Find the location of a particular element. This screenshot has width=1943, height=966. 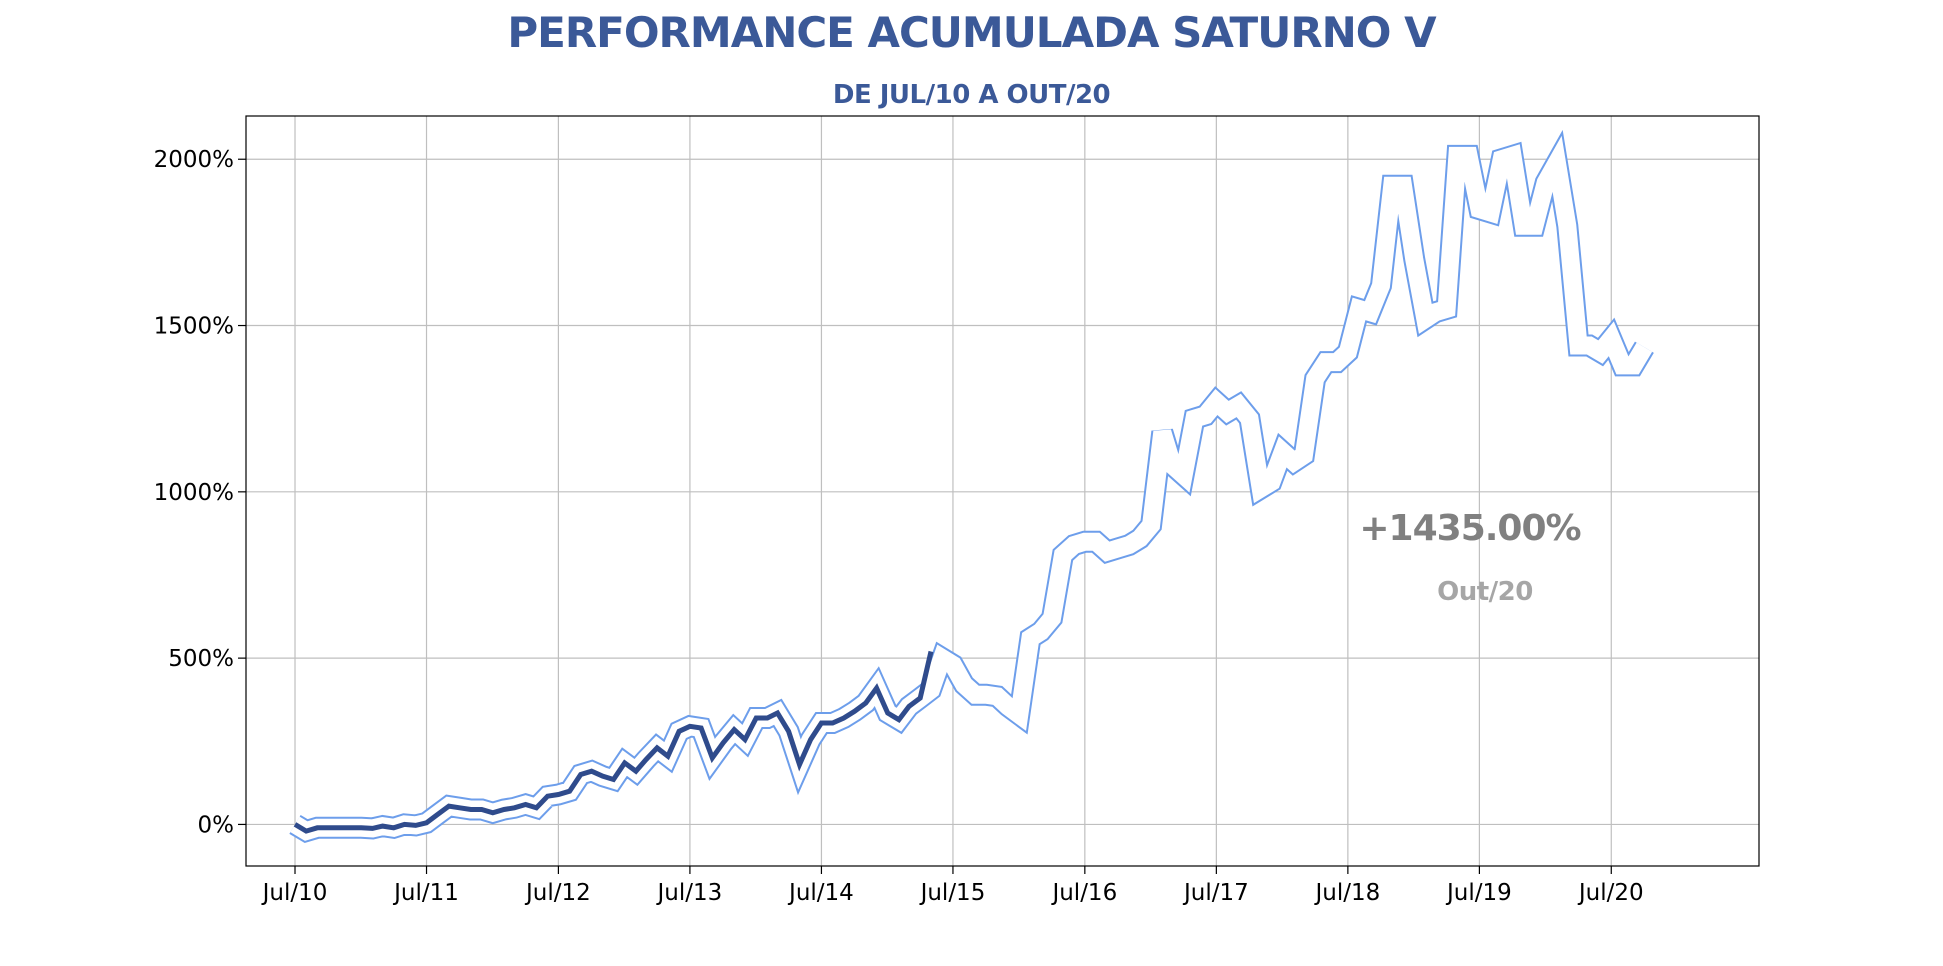

x-tick-label: Jul/13 is located at coordinates (689, 893).